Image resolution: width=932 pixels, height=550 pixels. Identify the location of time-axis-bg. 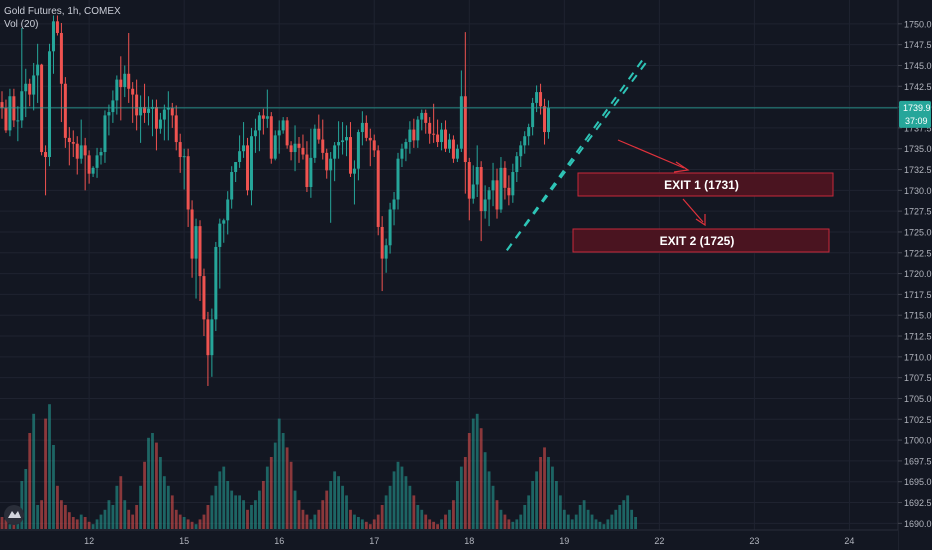
(449, 540).